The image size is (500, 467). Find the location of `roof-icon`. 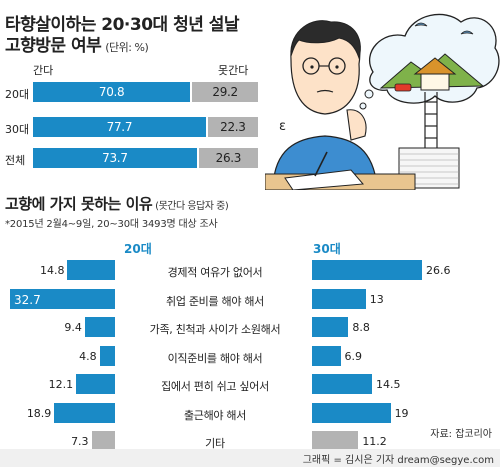

roof-icon is located at coordinates (435, 66).